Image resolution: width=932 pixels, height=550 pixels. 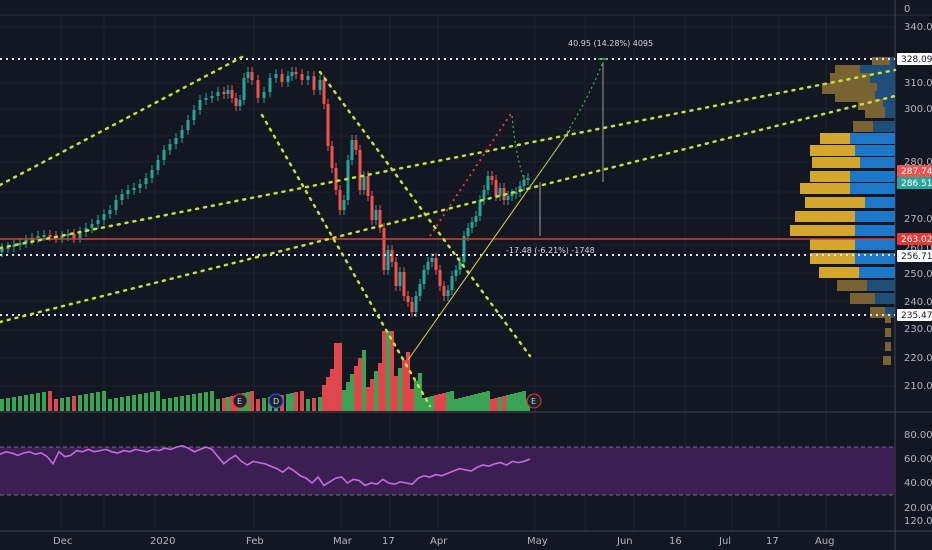 What do you see at coordinates (918, 162) in the screenshot?
I see `y-tick-5: 280.00` at bounding box center [918, 162].